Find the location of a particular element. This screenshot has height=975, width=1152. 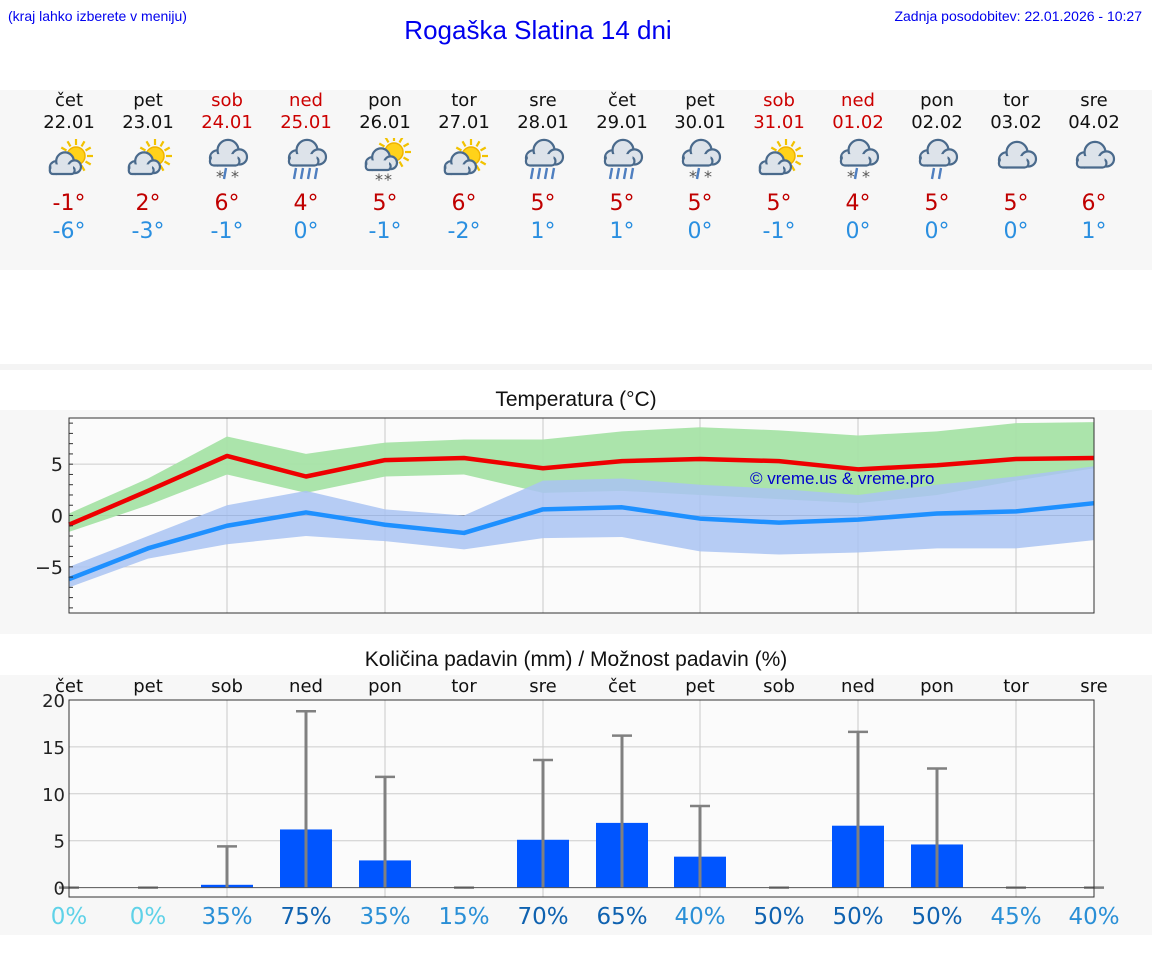

day-column: pon 02.02 5° 0° is located at coordinates (937, 168).